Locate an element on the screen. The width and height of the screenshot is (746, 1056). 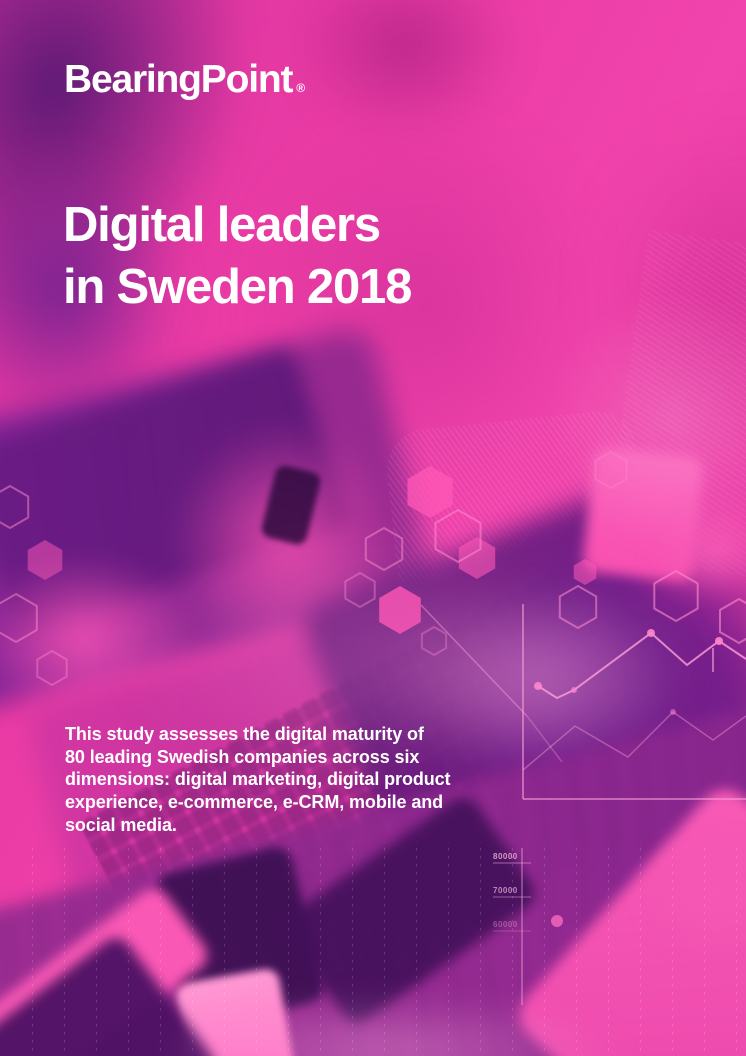
value-axis-decor: 80000 70000 60000 is located at coordinates (512, 926).